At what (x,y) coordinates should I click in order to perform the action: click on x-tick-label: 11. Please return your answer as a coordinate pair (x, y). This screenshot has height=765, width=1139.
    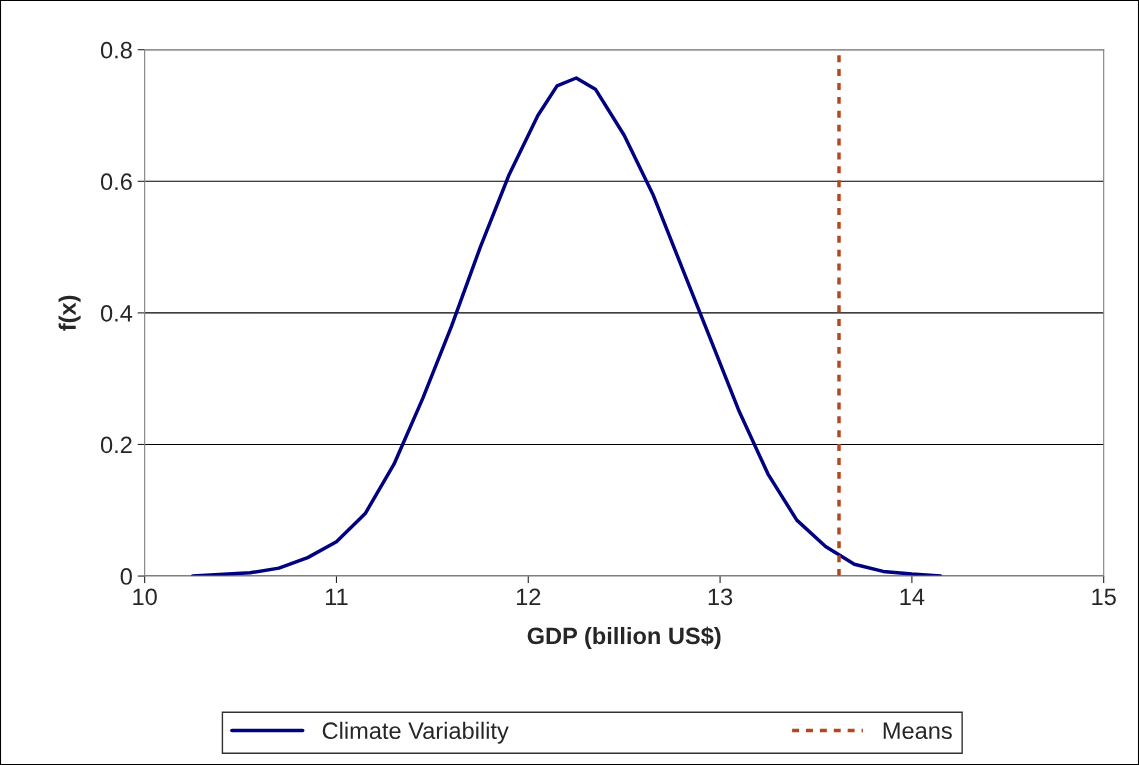
    Looking at the image, I should click on (337, 596).